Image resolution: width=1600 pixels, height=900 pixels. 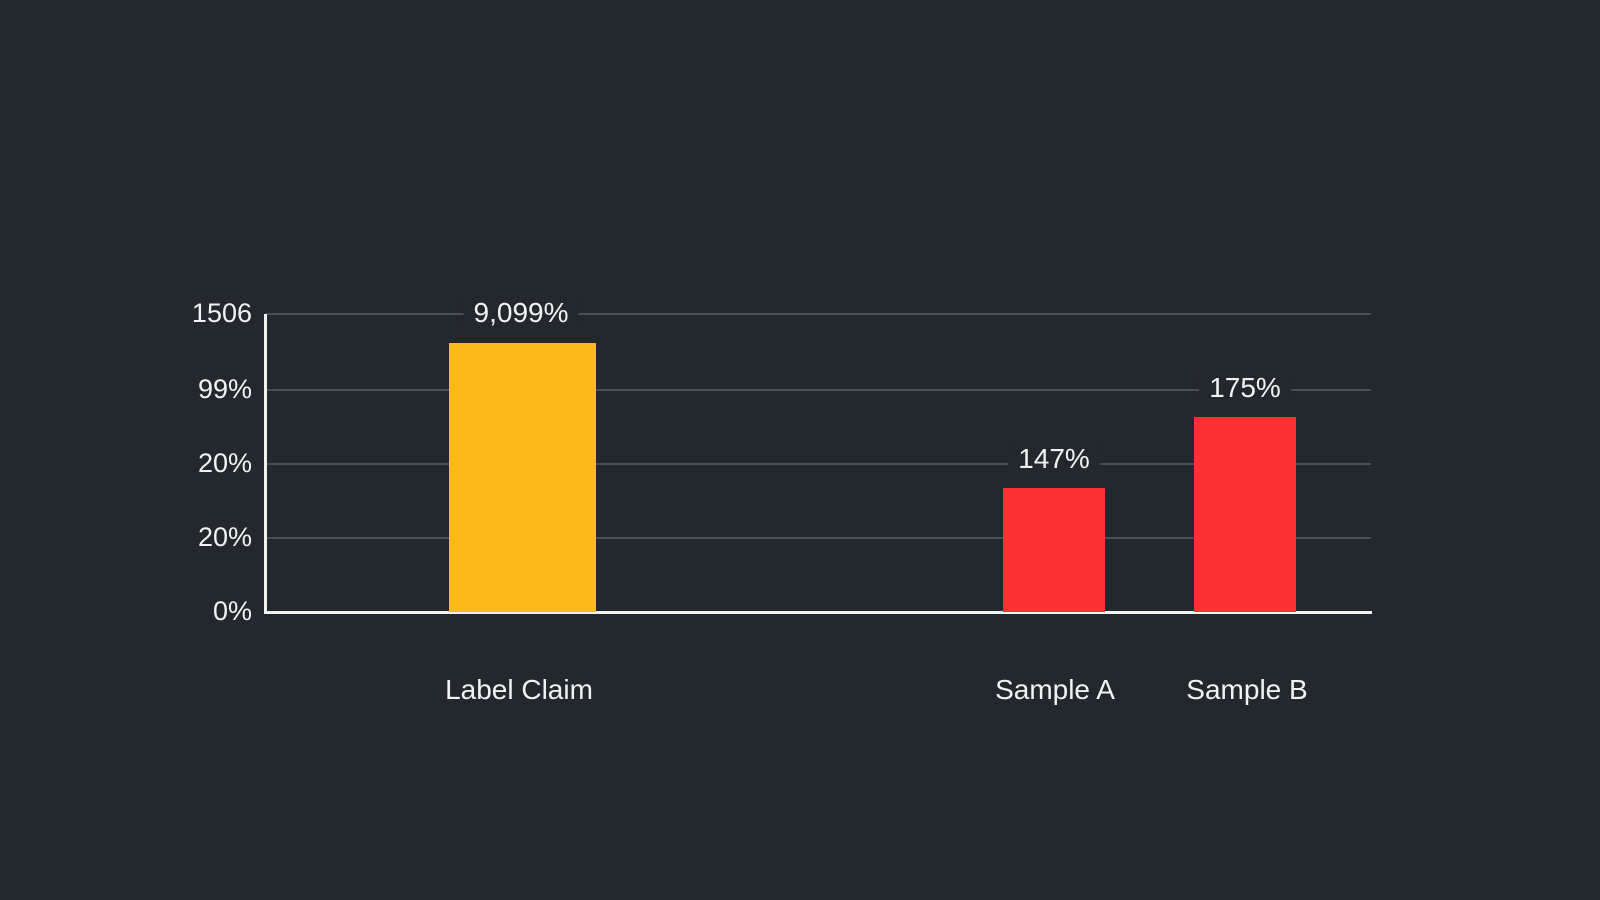 What do you see at coordinates (1055, 689) in the screenshot?
I see `category-label-sample-a: Sample A` at bounding box center [1055, 689].